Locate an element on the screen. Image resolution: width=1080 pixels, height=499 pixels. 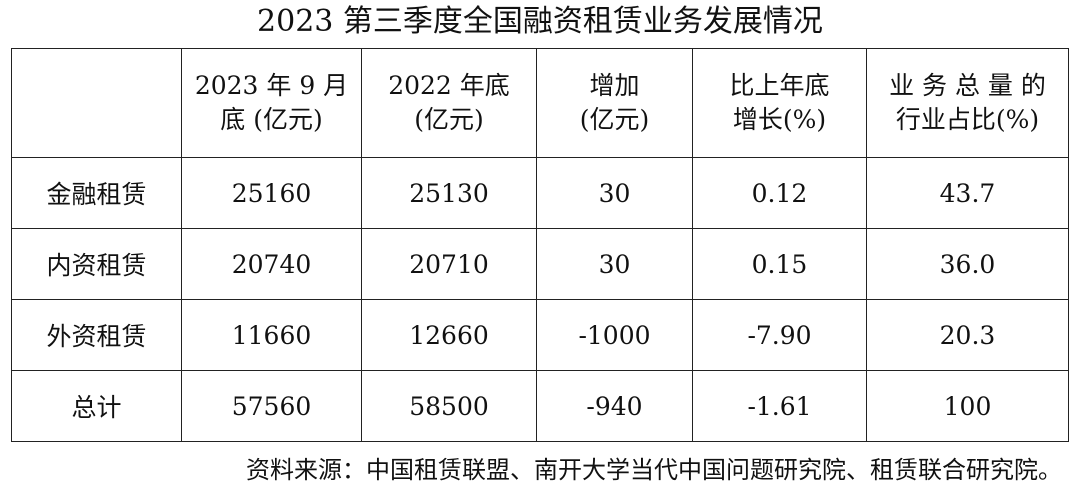
cell: 57560 is located at coordinates (271, 406).